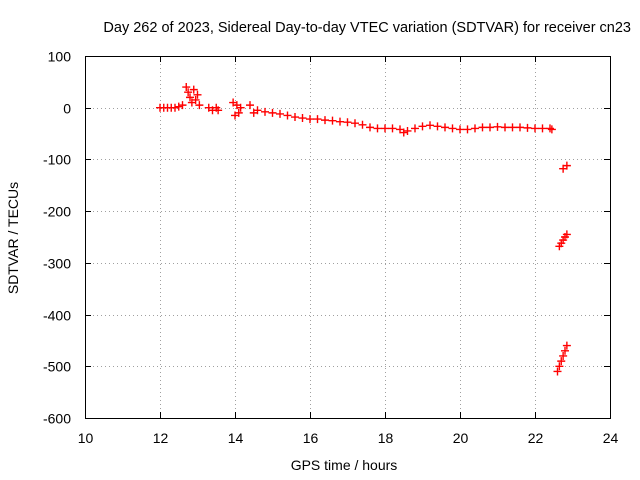 The width and height of the screenshot is (640, 480). I want to click on y-tick-label: -300, so click(57, 264).